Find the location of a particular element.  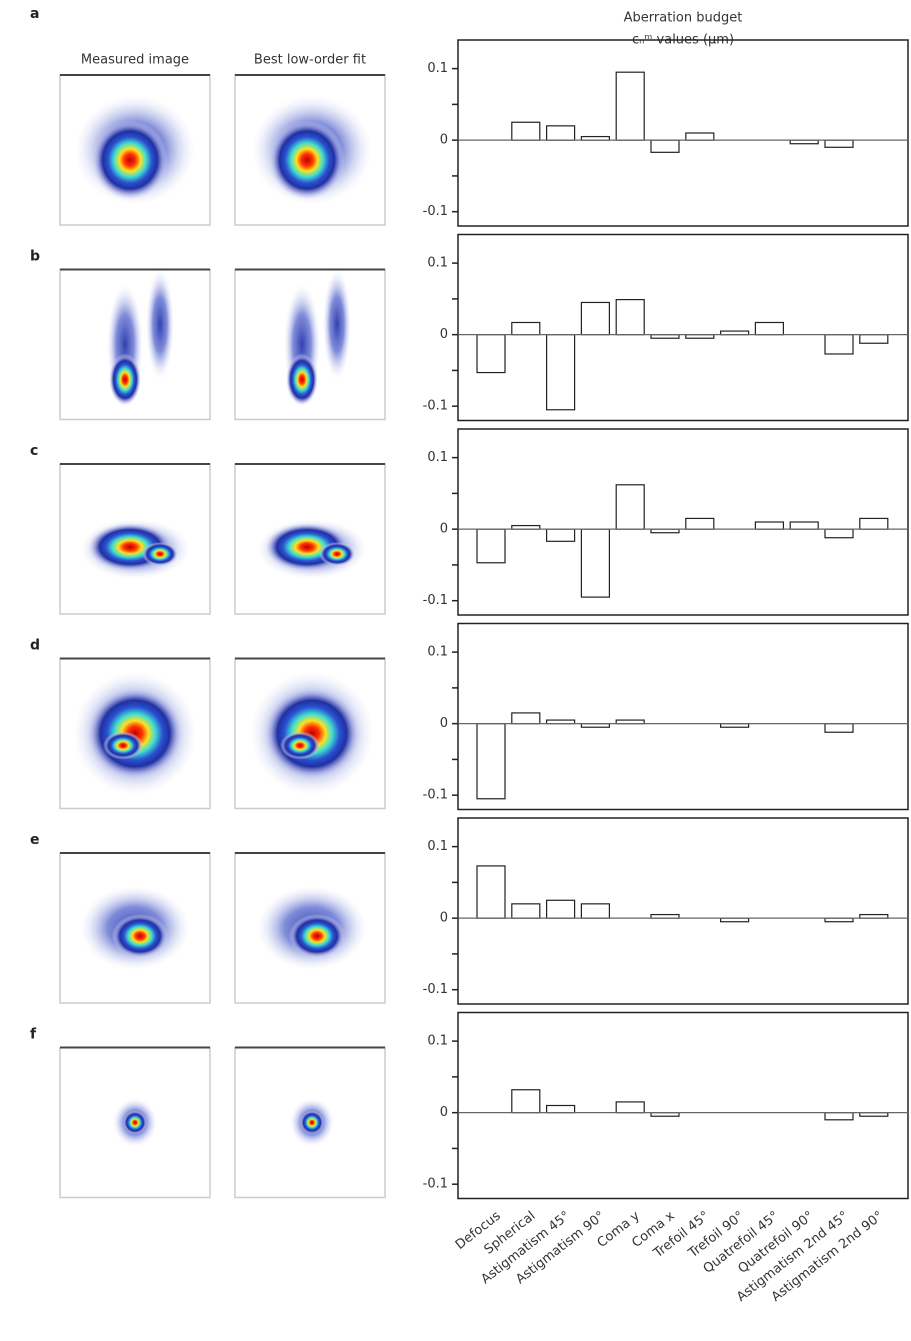

chart-title: Aberration budget is located at coordinates (683, 18).